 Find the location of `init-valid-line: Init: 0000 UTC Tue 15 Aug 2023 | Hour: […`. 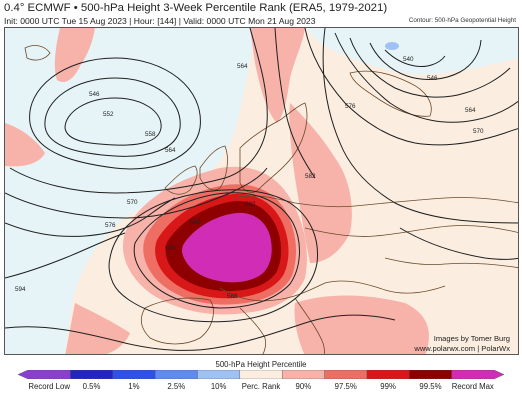

init-valid-line: Init: 0000 UTC Tue 15 Aug 2023 | Hour: [… is located at coordinates (160, 21).